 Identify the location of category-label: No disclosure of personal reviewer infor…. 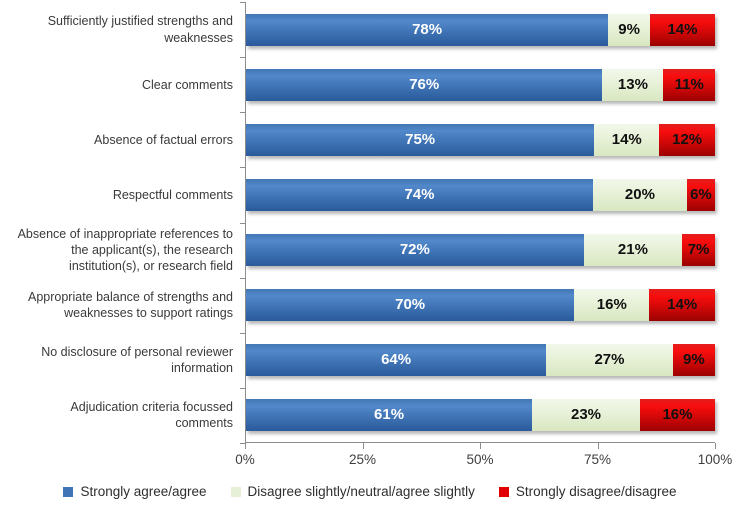
(137, 360).